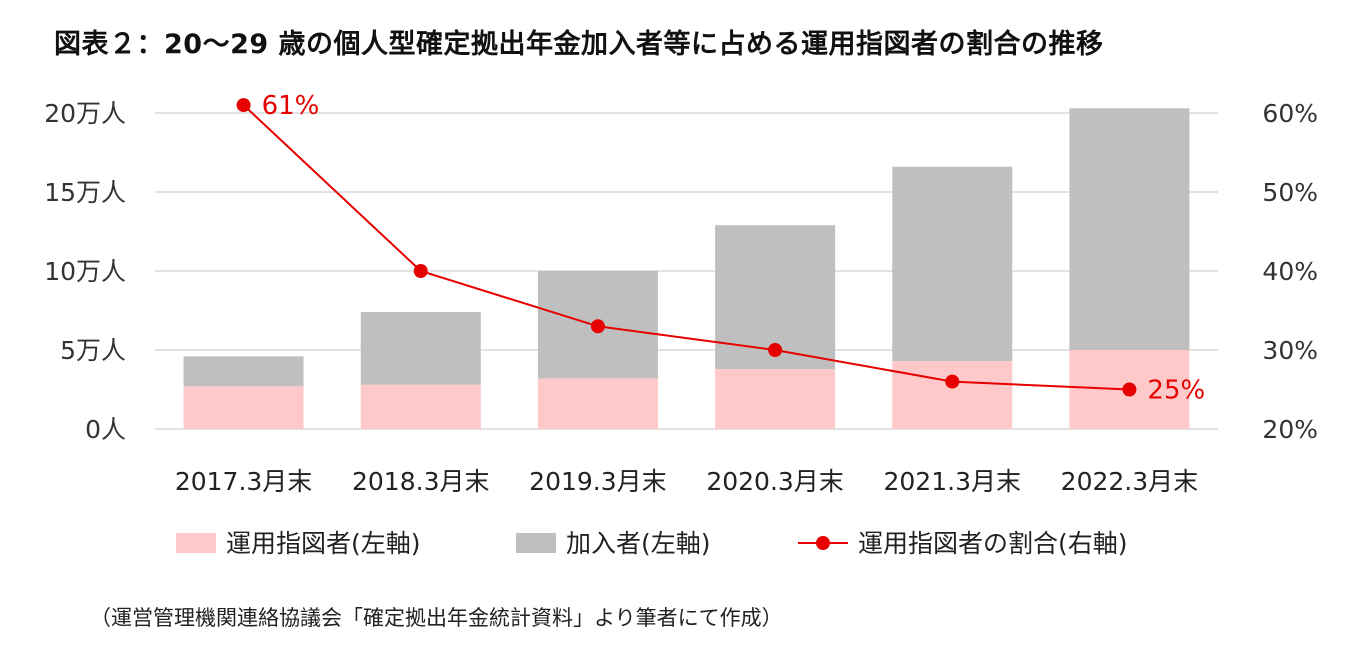 Image resolution: width=1354 pixels, height=655 pixels. Describe the element at coordinates (85, 271) in the screenshot. I see `y-left-tick-label: 10万人` at that location.